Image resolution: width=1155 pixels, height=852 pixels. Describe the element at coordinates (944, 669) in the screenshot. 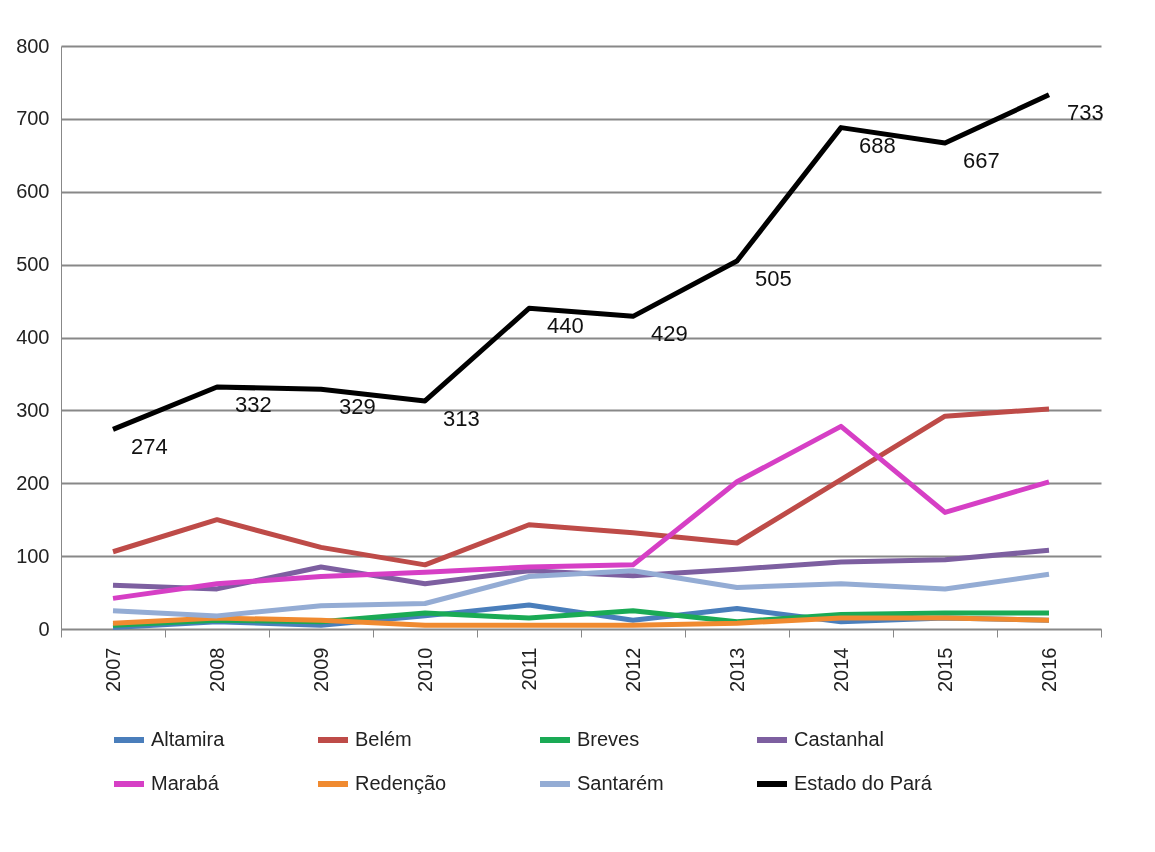

I see `x-tick-label: 2015` at that location.